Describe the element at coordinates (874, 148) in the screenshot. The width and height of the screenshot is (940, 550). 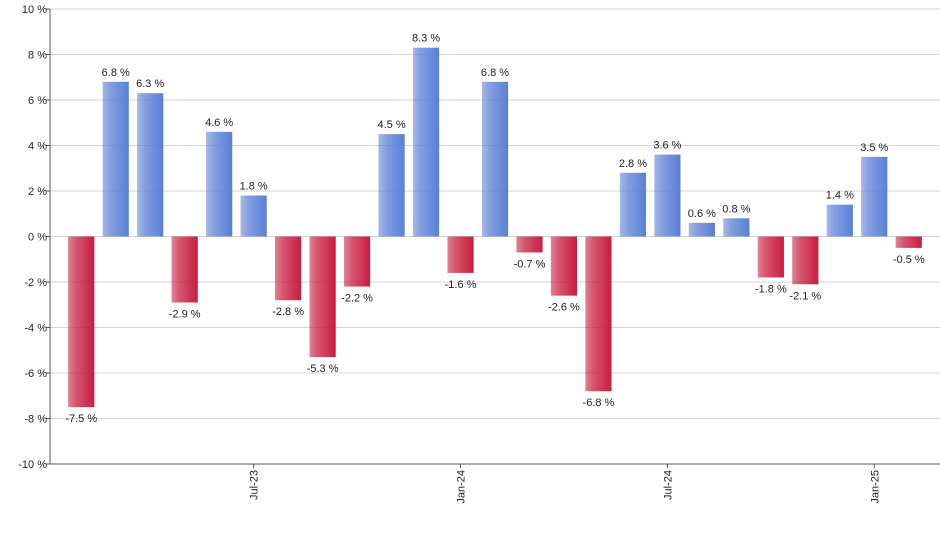
I see `value-label: 3.5 %` at that location.